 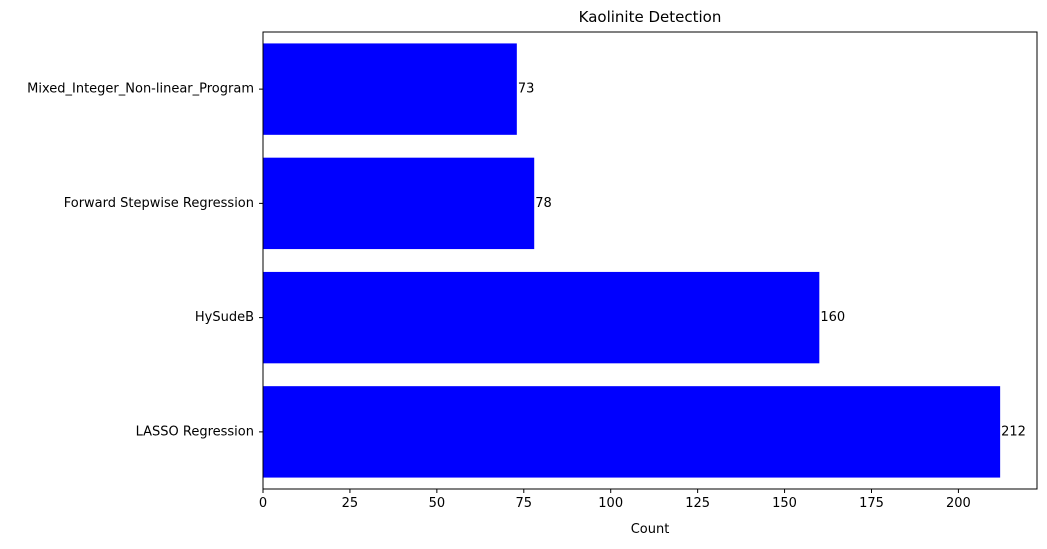 I want to click on chart-title: Kaolinite Detection, so click(x=650, y=17).